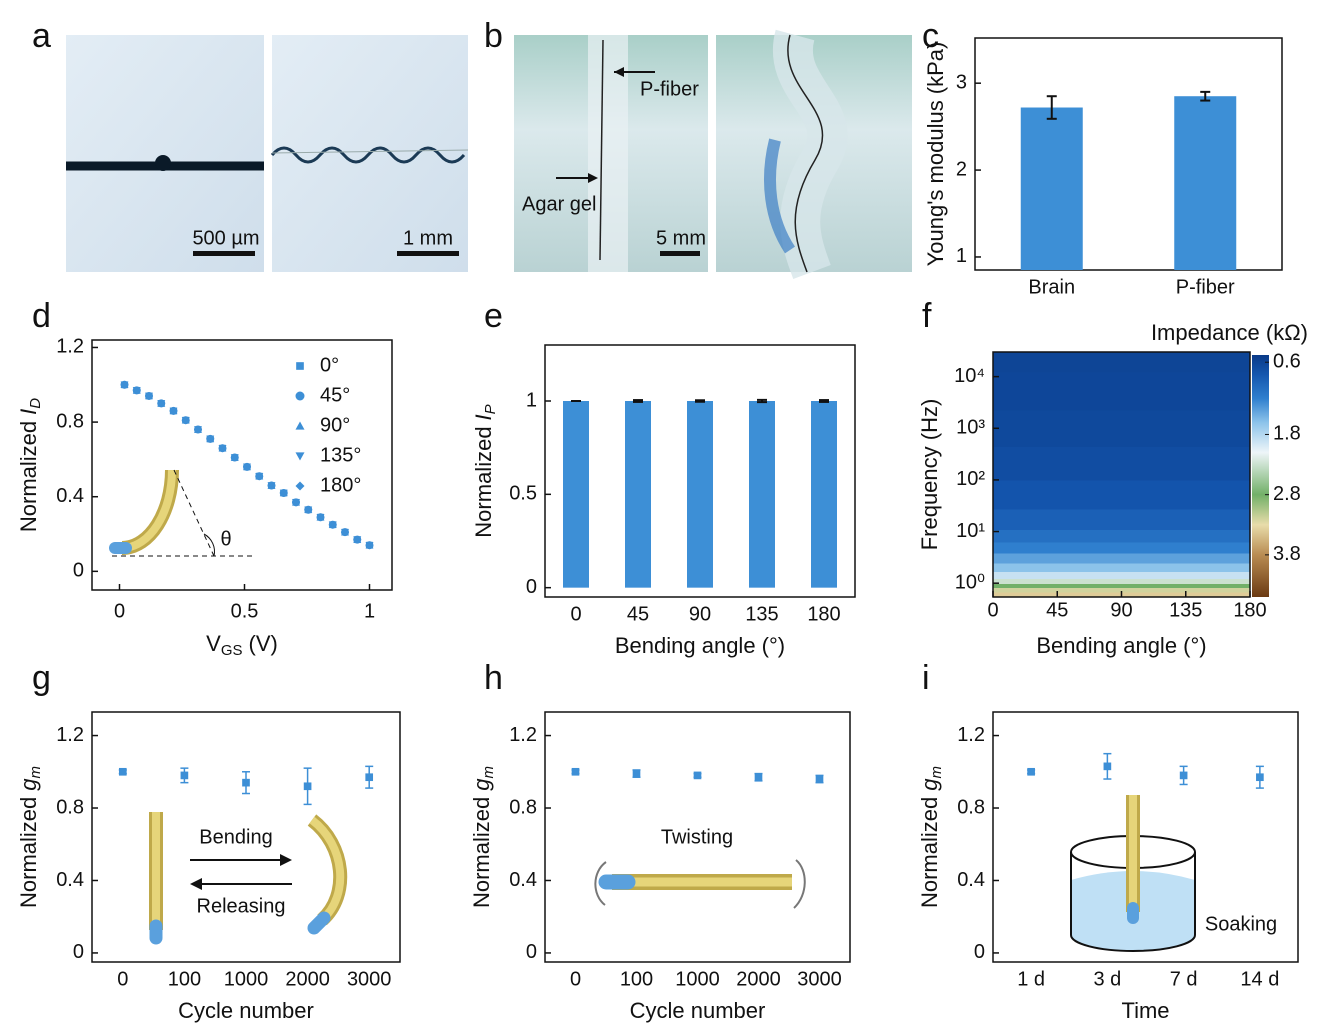  I want to click on rotation-arrow, so click(600, 883).